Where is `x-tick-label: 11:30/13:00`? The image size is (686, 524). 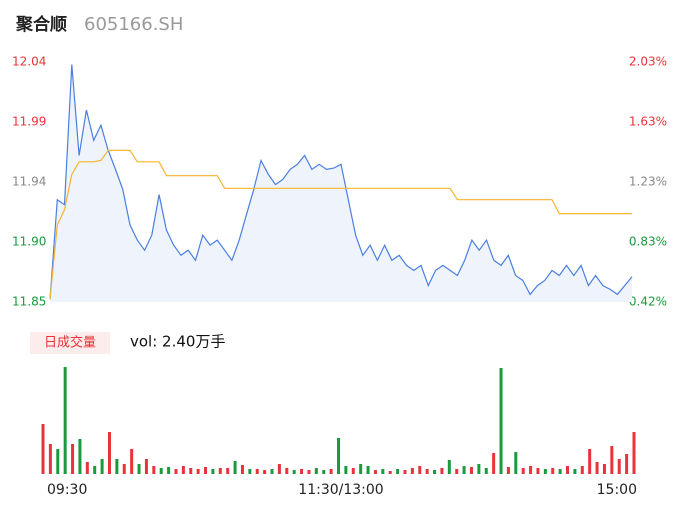 x-tick-label: 11:30/13:00 is located at coordinates (340, 490).